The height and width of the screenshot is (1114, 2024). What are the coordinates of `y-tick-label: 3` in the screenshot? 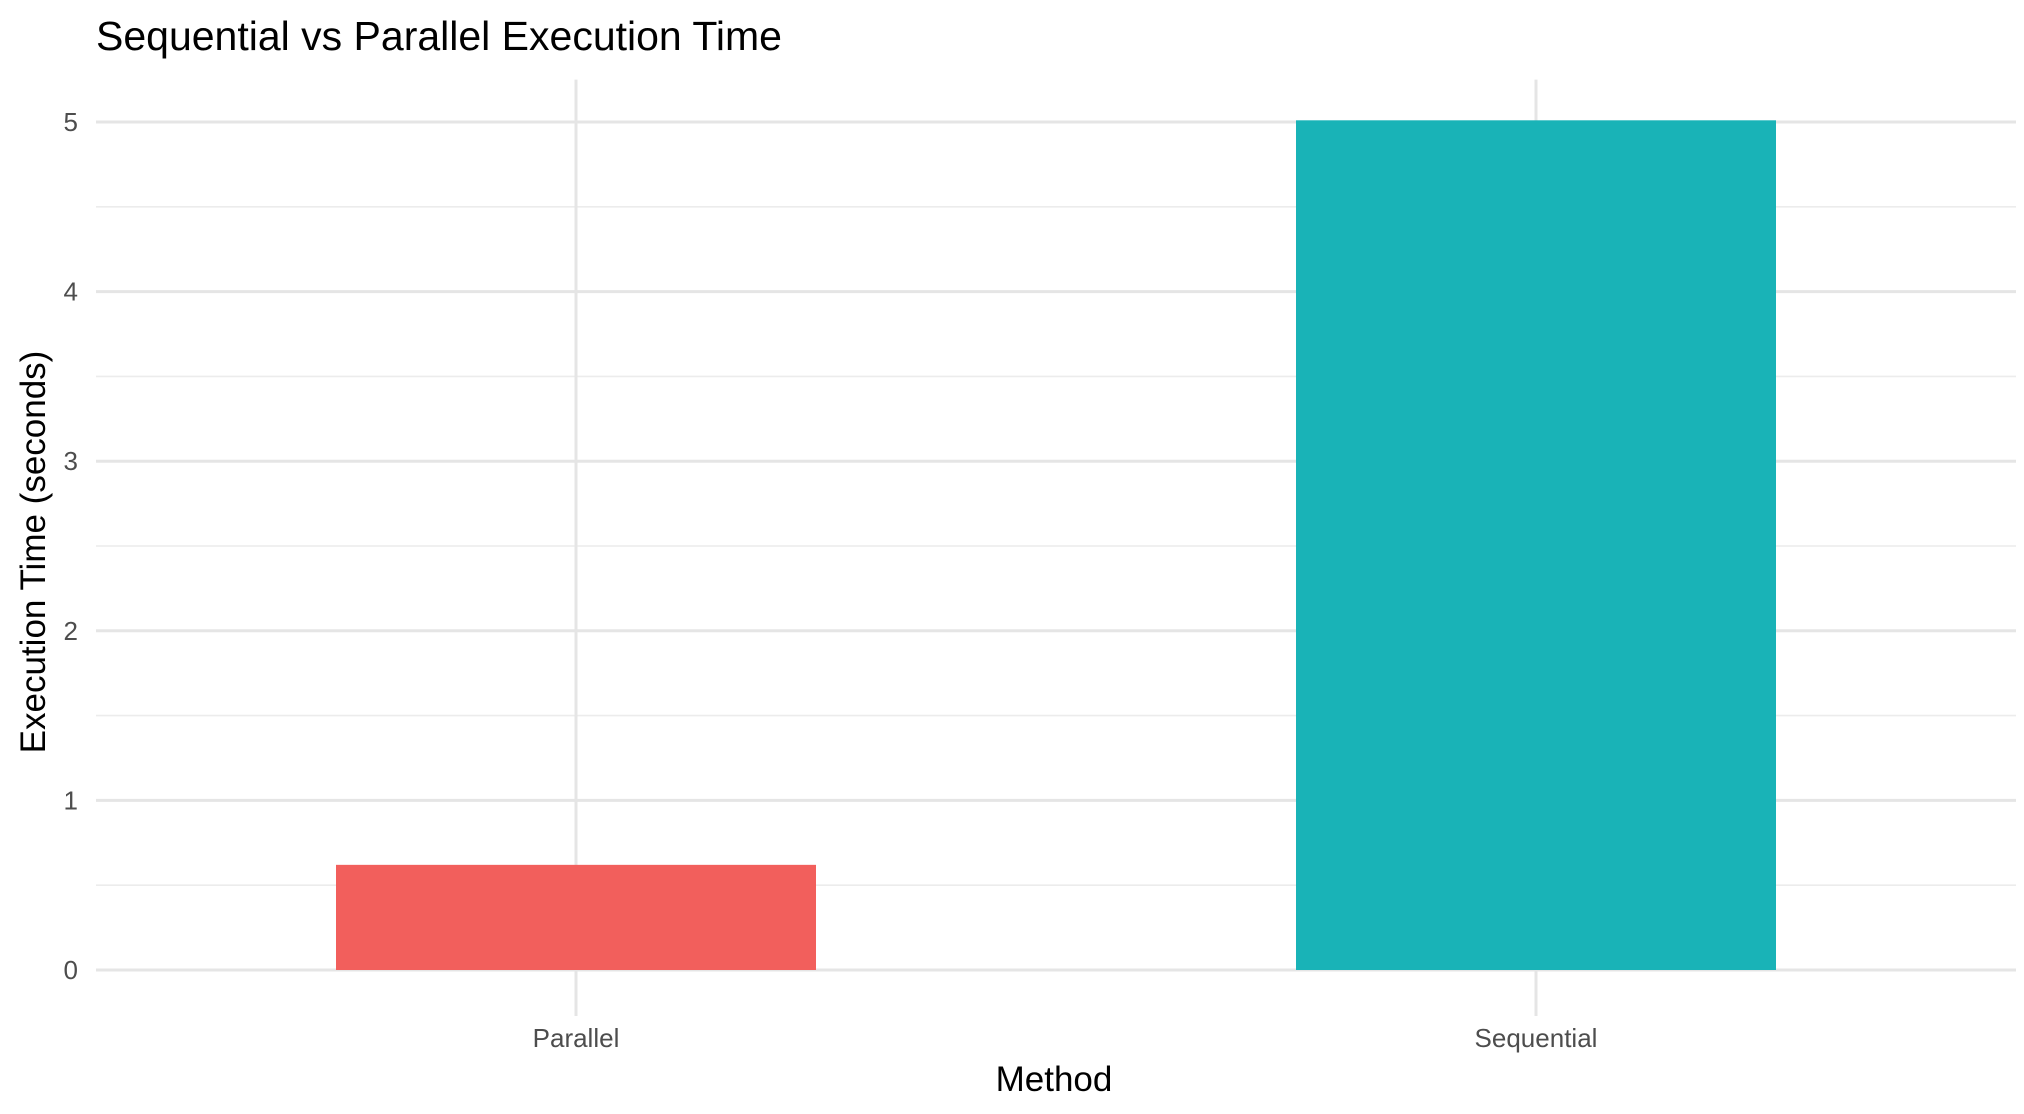 It's located at (71, 461).